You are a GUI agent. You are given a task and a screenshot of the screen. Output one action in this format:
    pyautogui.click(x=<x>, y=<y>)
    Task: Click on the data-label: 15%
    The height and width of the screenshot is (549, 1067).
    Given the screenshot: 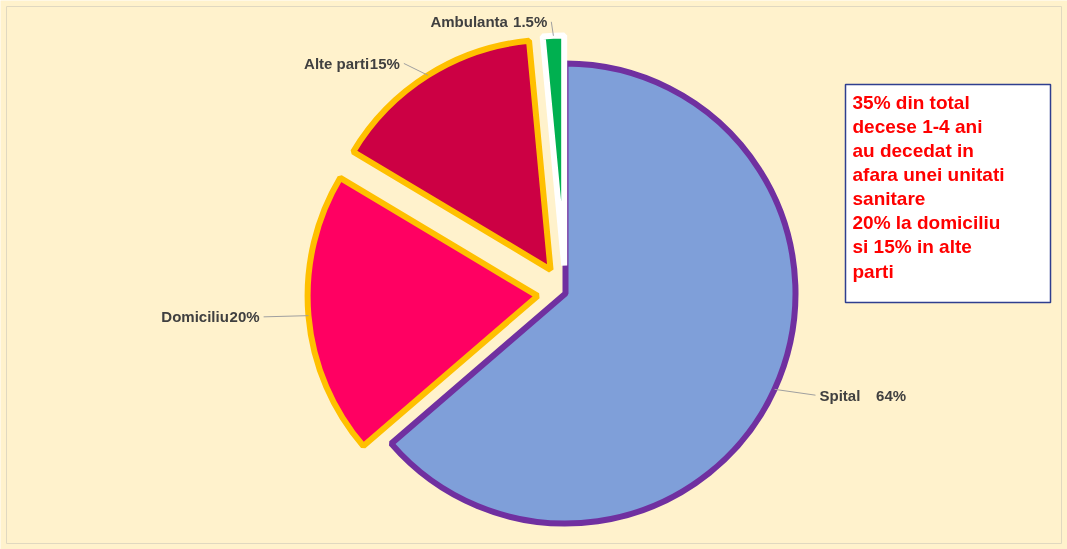 What is the action you would take?
    pyautogui.click(x=384, y=63)
    